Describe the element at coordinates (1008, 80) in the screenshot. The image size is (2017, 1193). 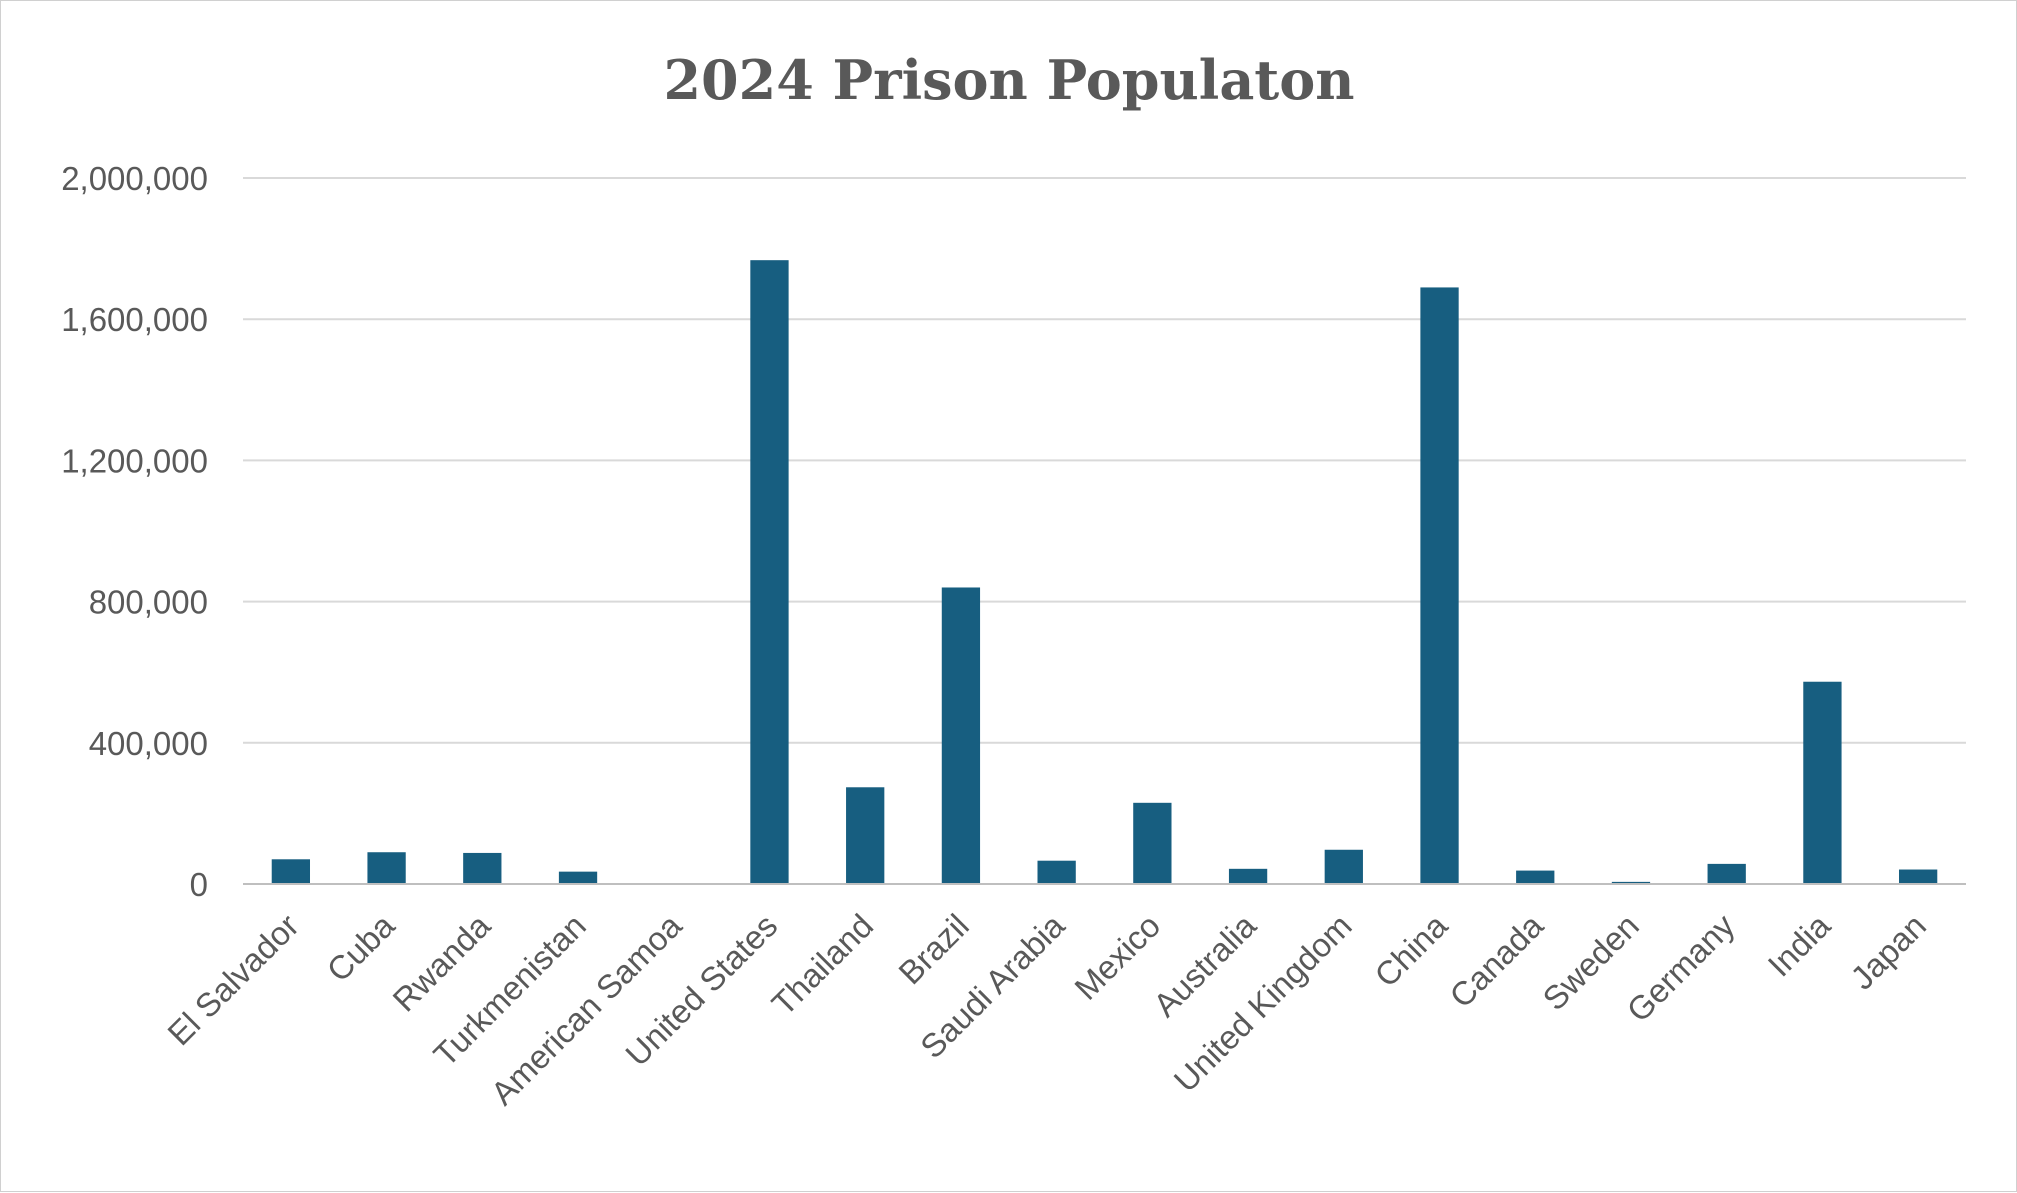
I see `chart-title: 2024 Prison Populaton` at that location.